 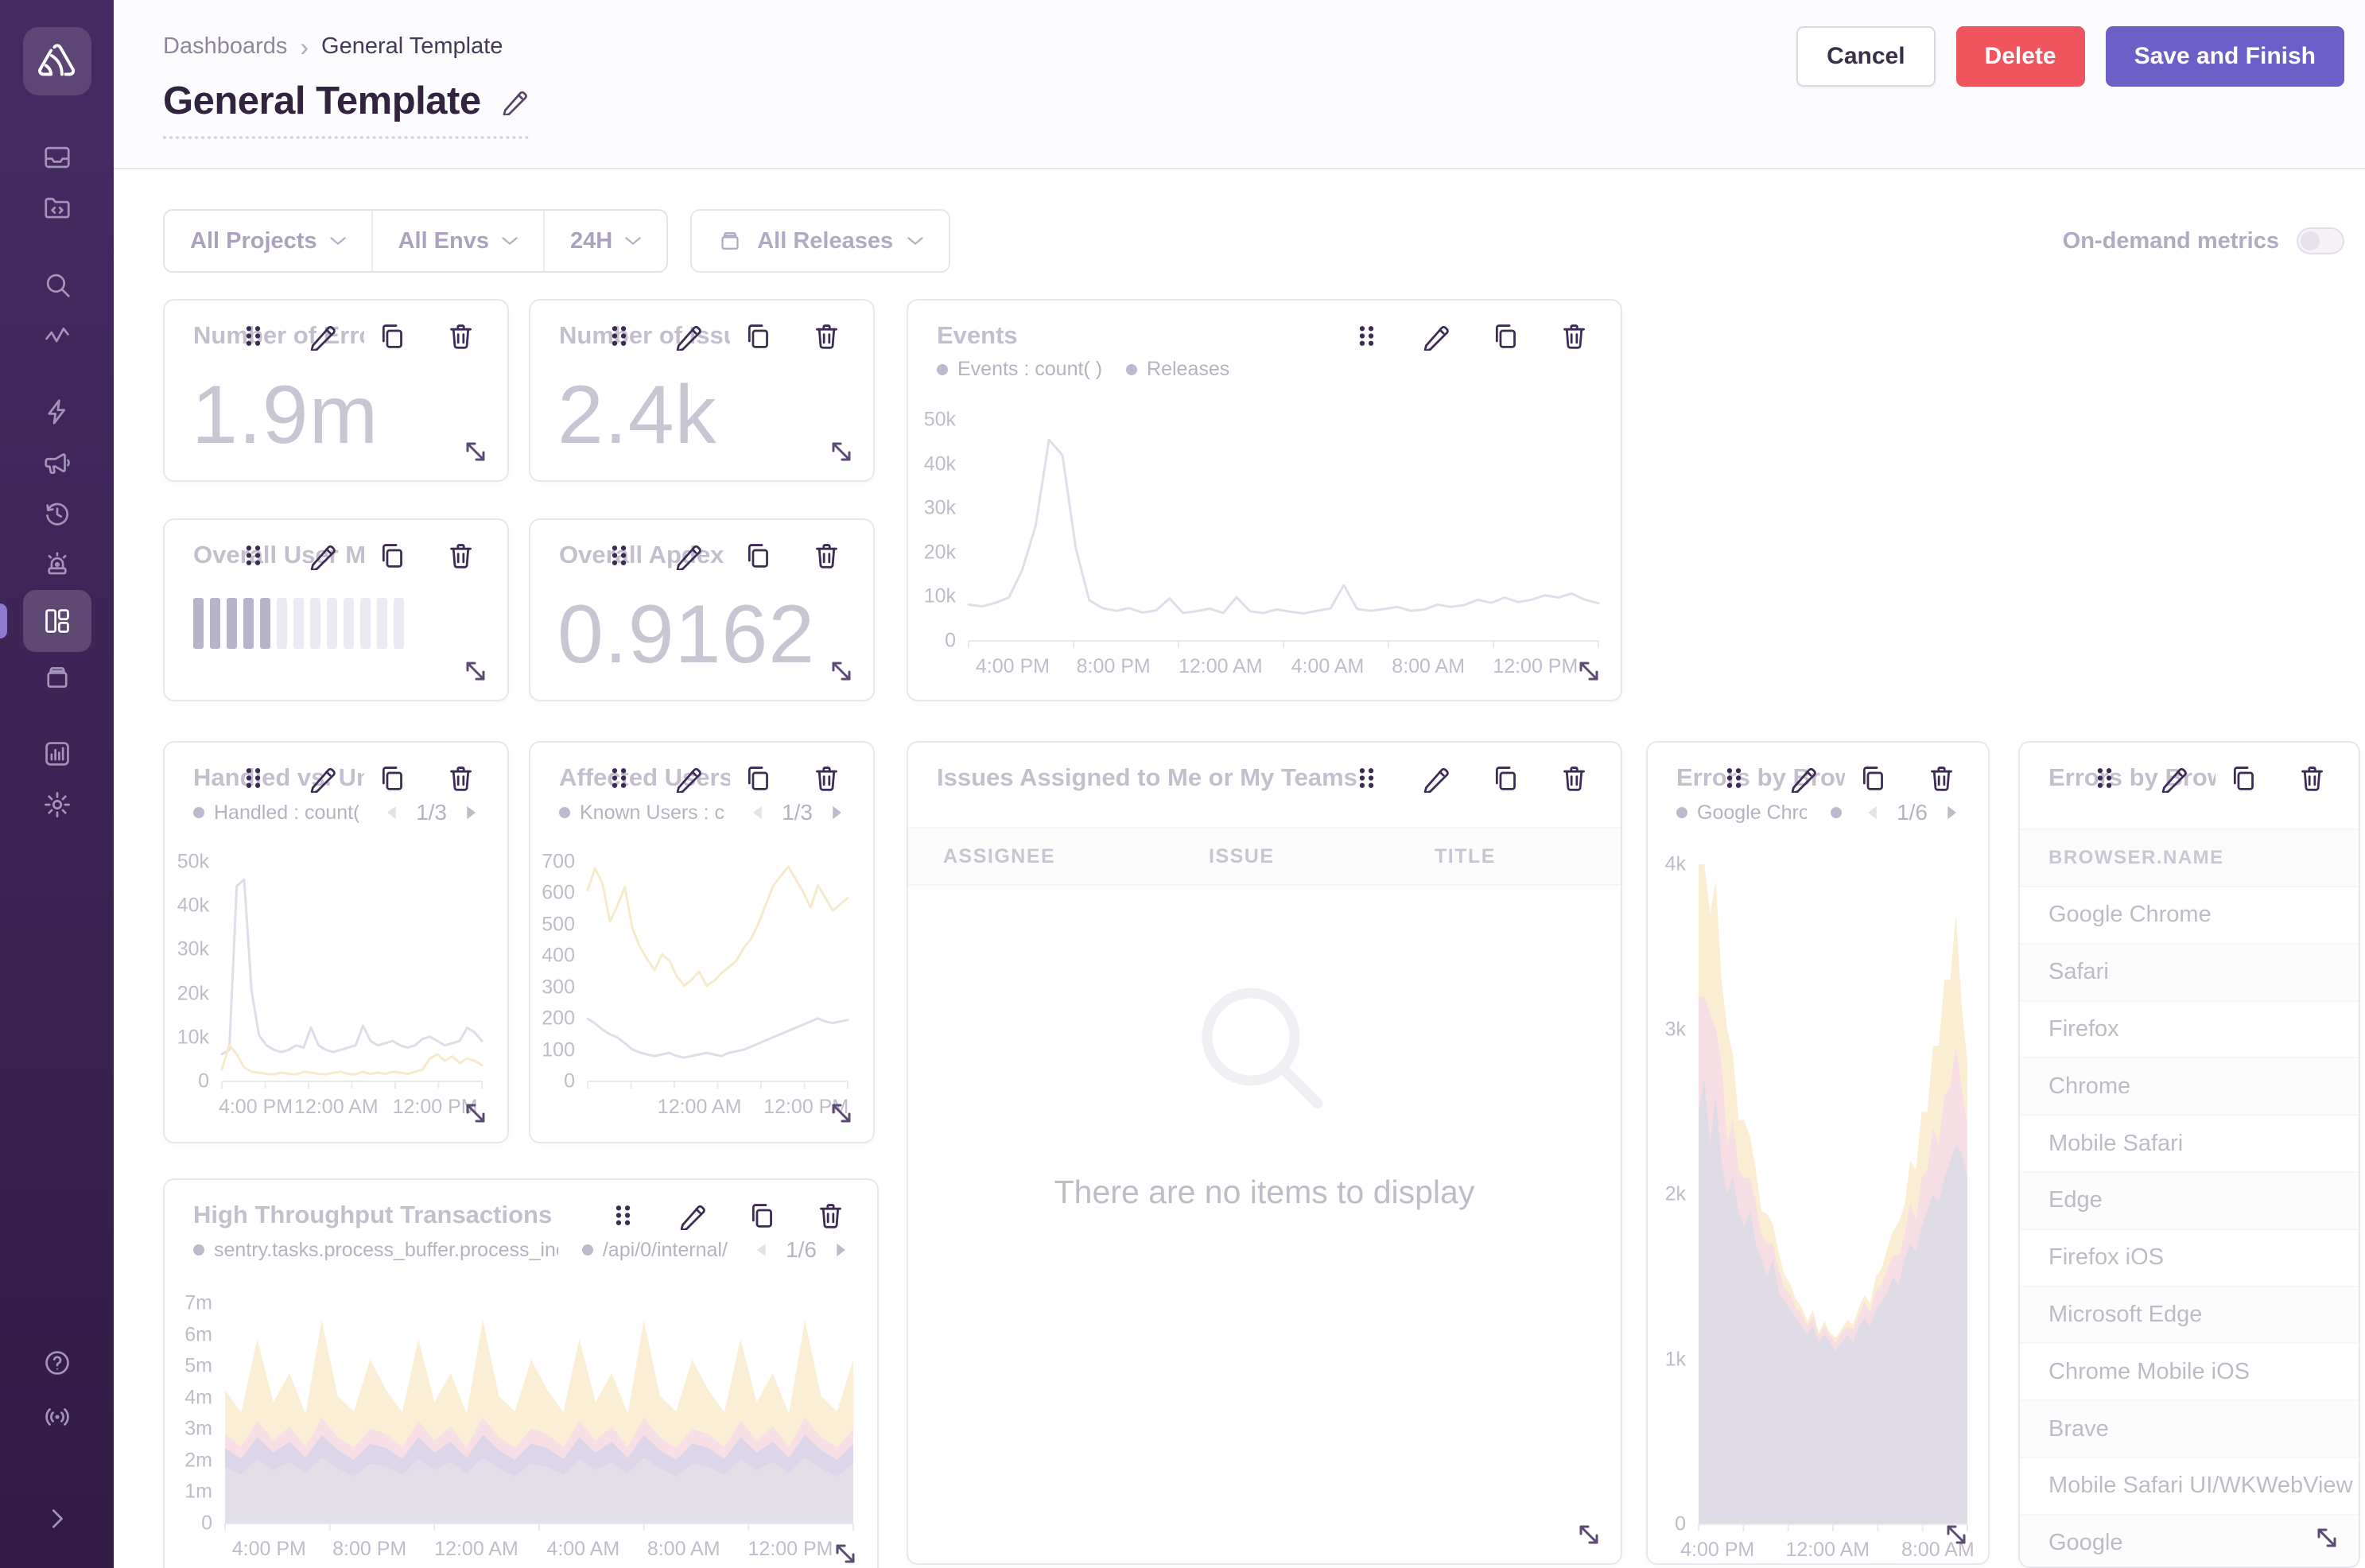 I want to click on sidebar-item-traces, so click(x=57, y=335).